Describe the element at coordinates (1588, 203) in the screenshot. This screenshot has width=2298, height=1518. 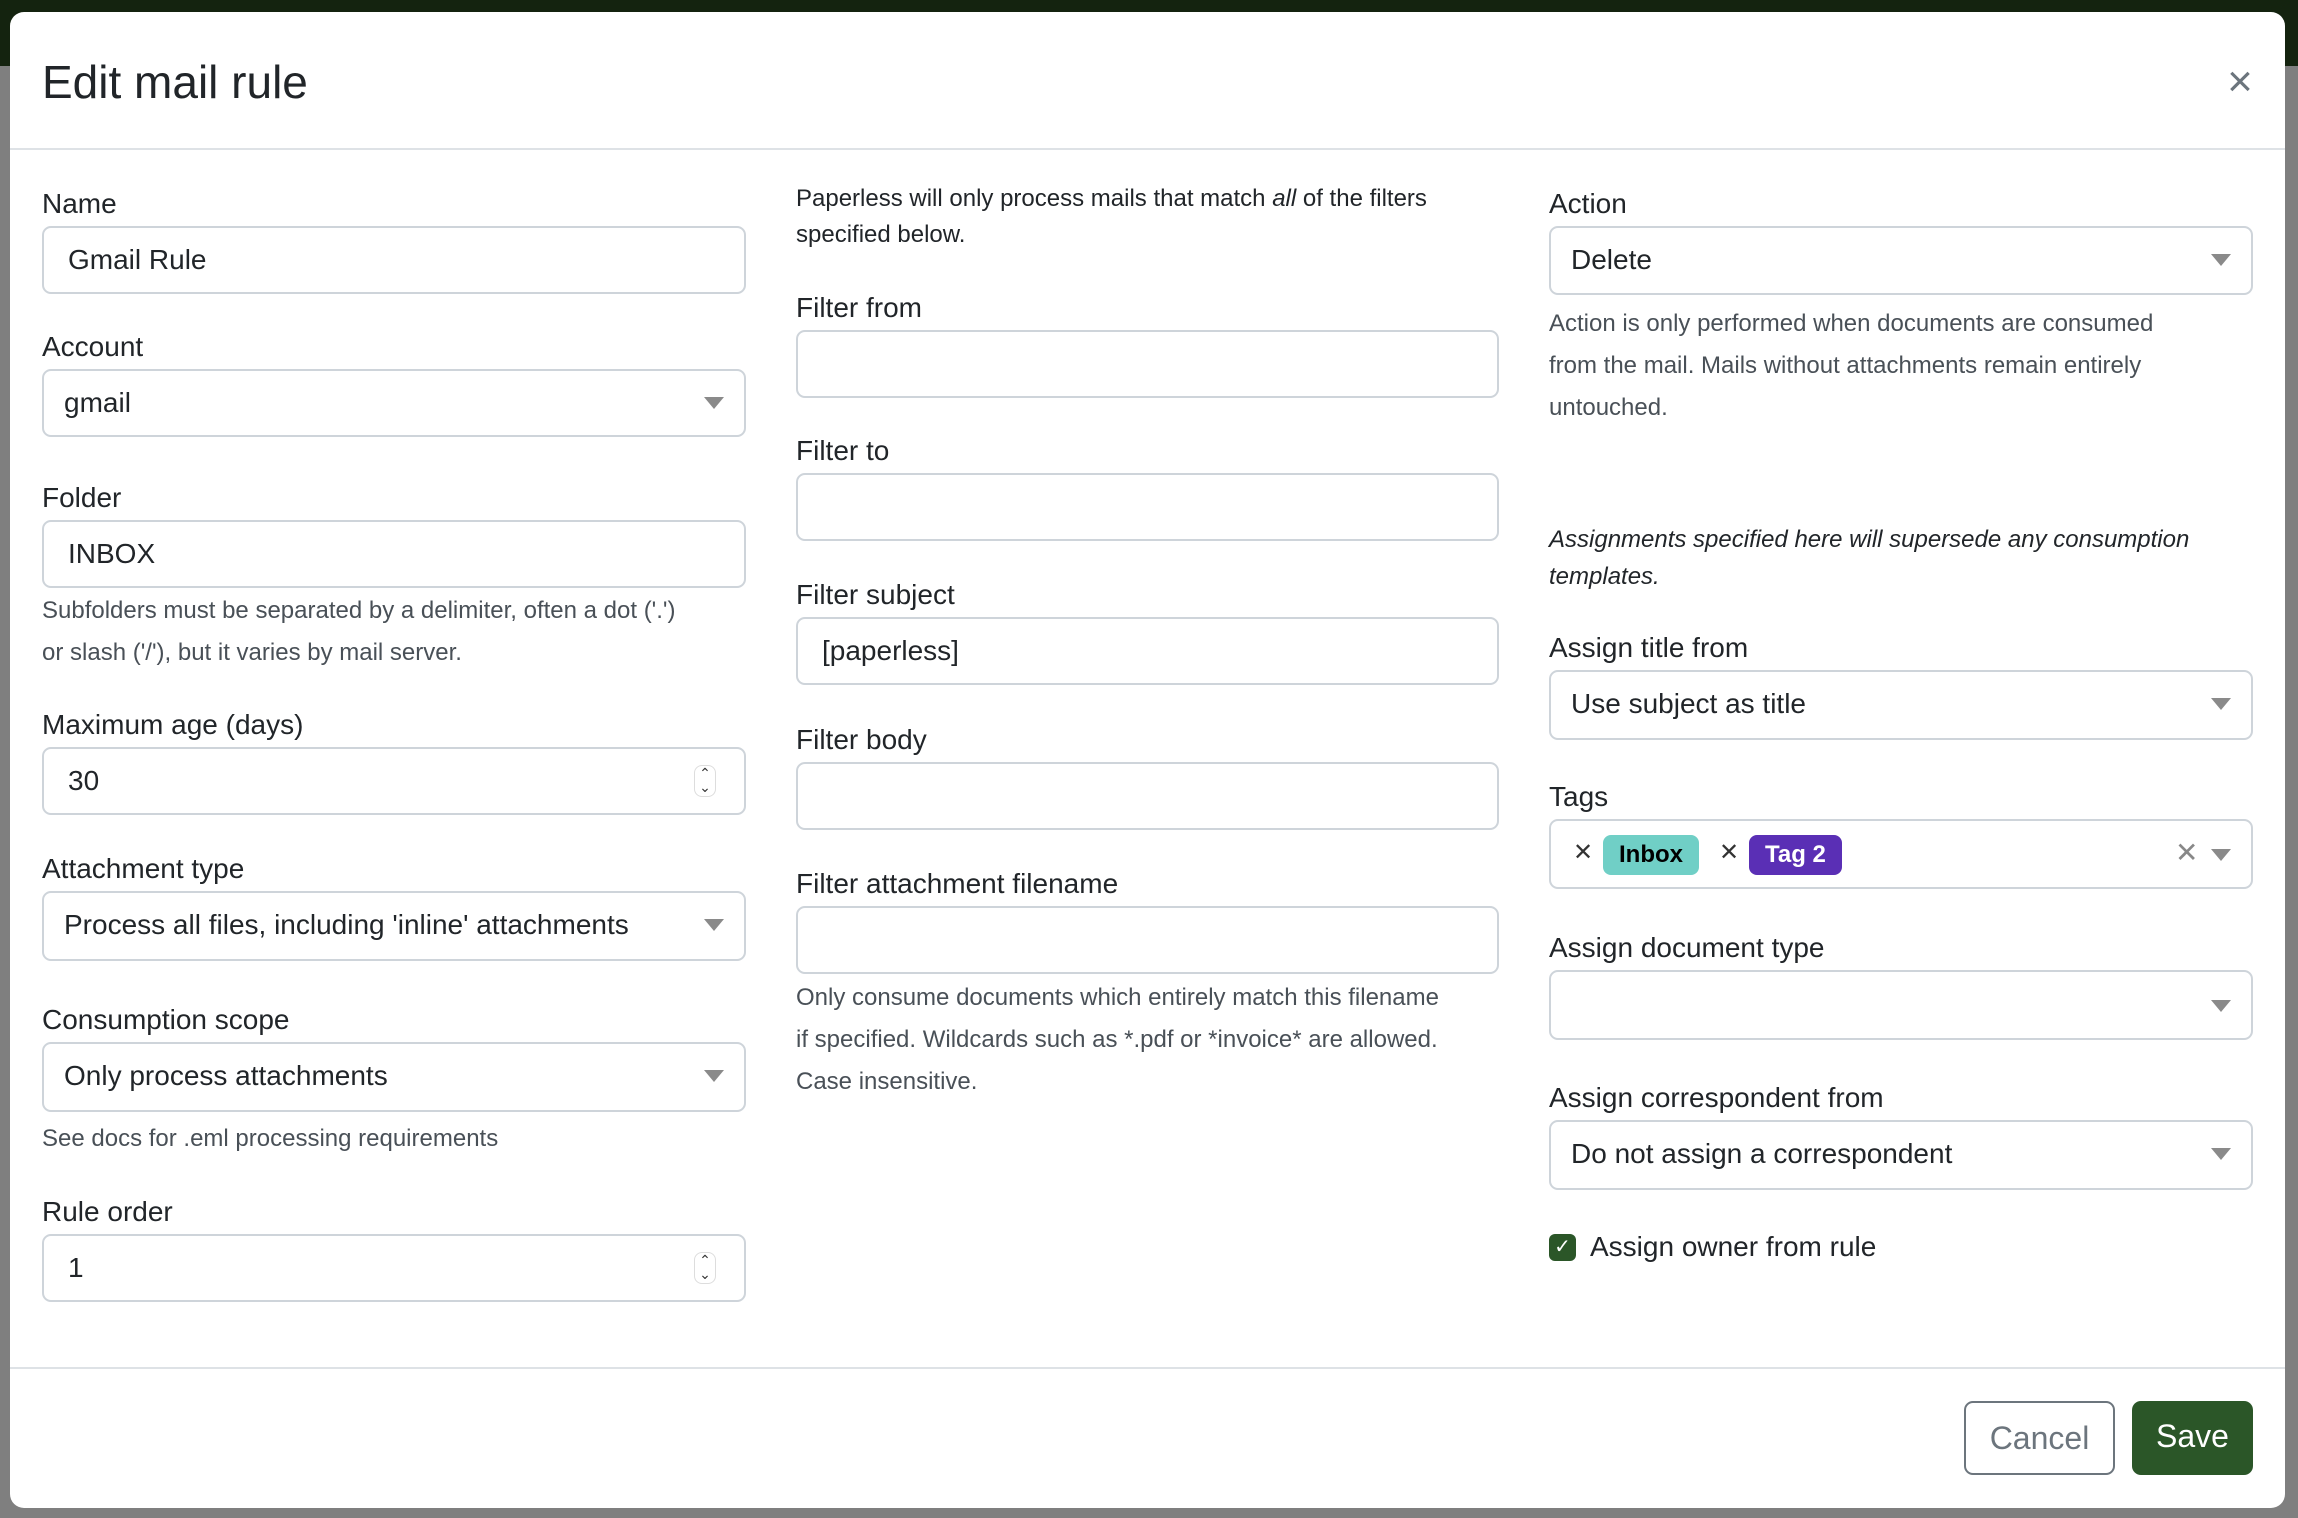
I see `action-label: Action` at that location.